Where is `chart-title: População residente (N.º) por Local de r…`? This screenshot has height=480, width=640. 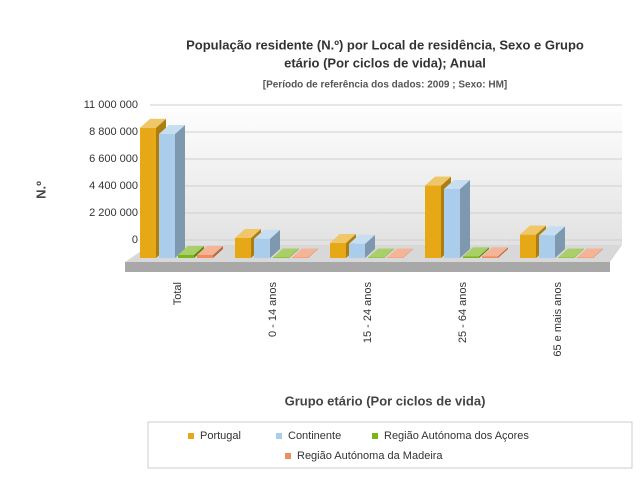
chart-title: População residente (N.º) por Local de r… is located at coordinates (385, 44).